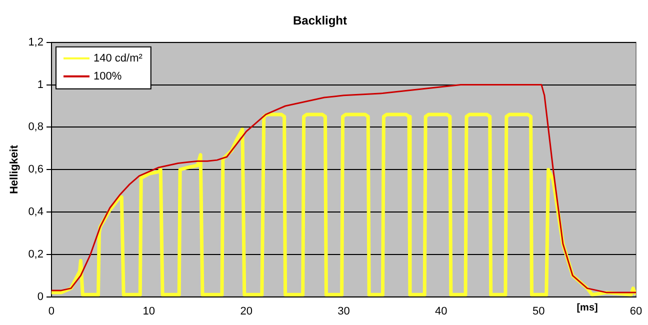  I want to click on chart-title: Backlight, so click(320, 21).